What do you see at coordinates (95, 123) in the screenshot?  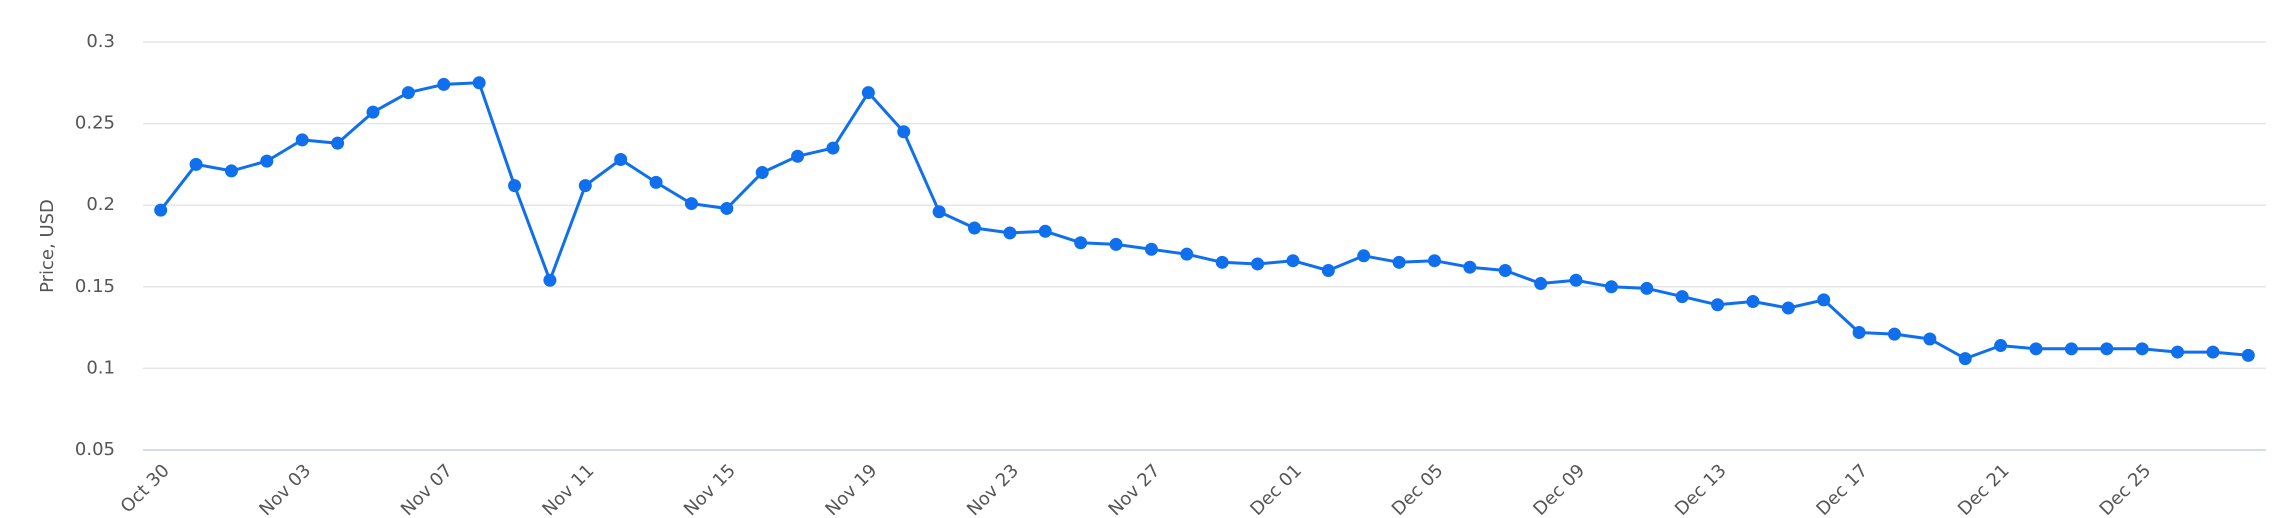 I see `y-tick-label: 0.25` at bounding box center [95, 123].